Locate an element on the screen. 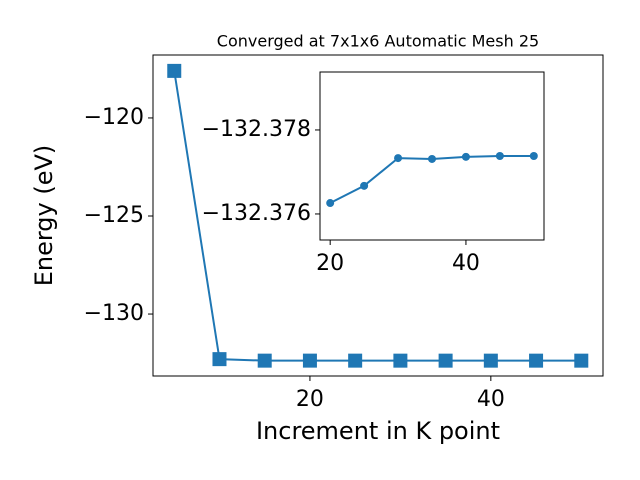 This screenshot has width=640, height=480. y-tick-label: −130 is located at coordinates (114, 313).